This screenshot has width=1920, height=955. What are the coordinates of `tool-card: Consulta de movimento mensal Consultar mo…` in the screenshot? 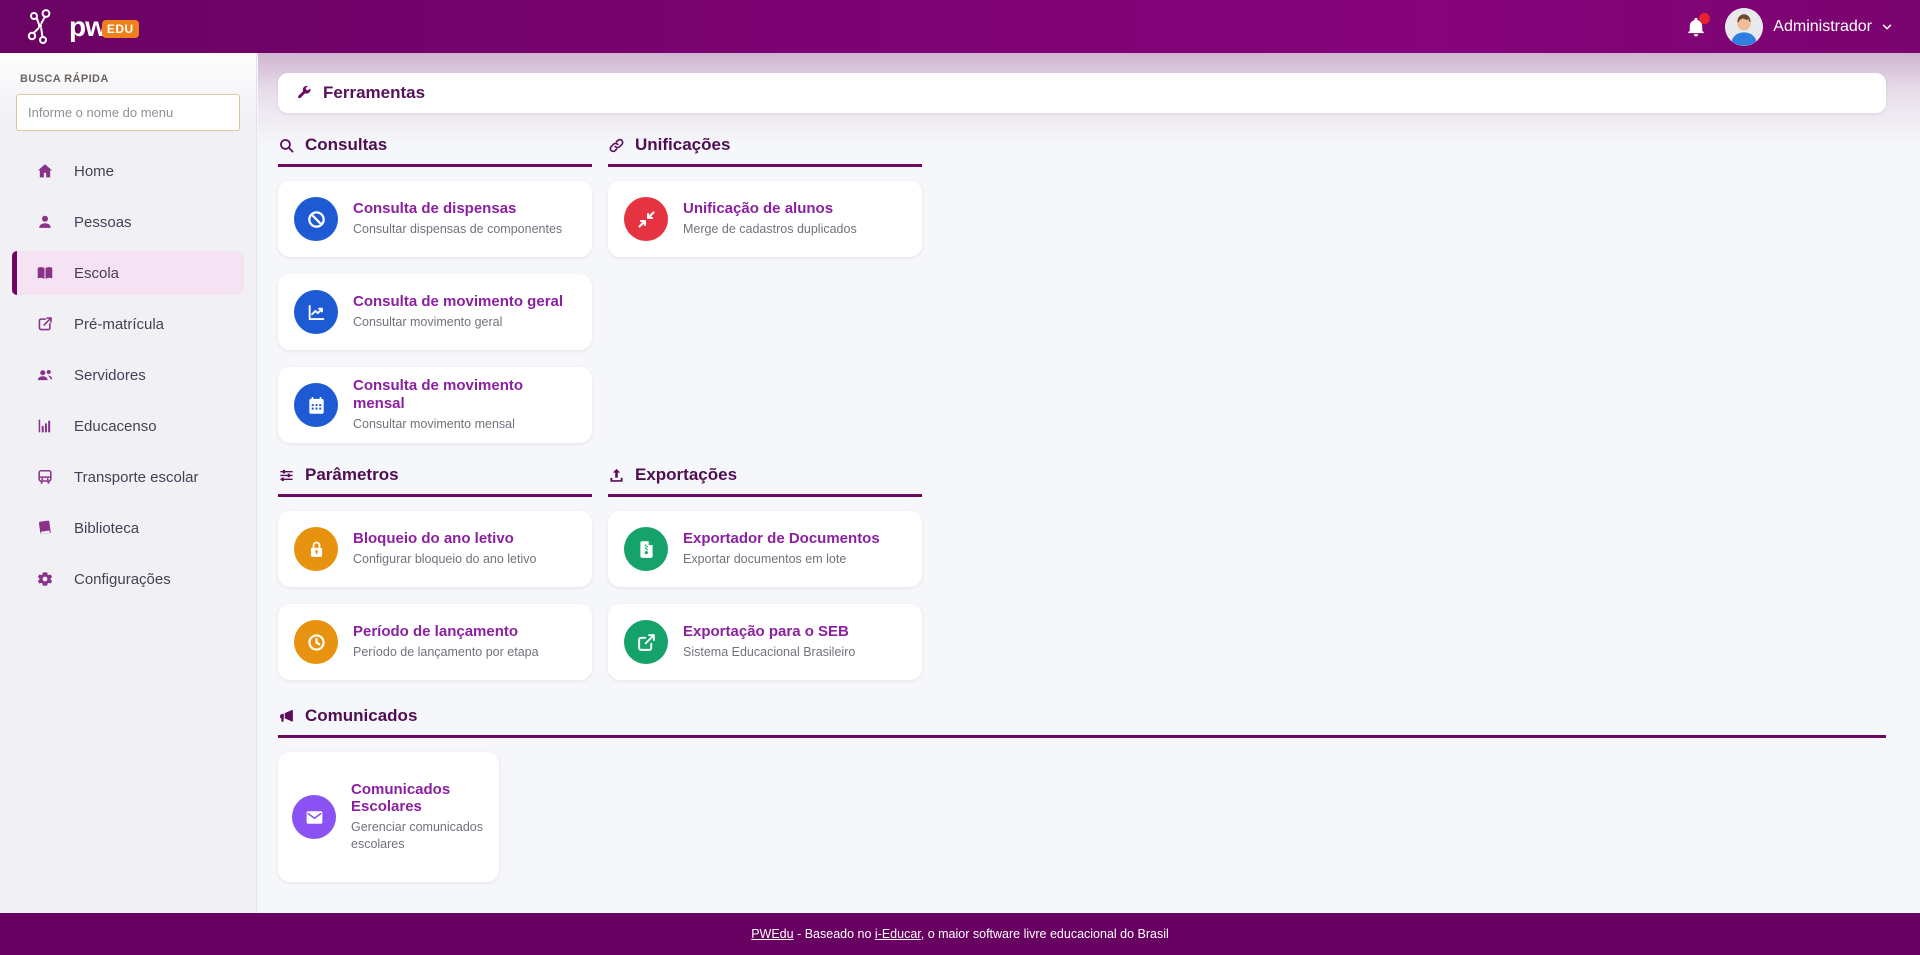 It's located at (435, 405).